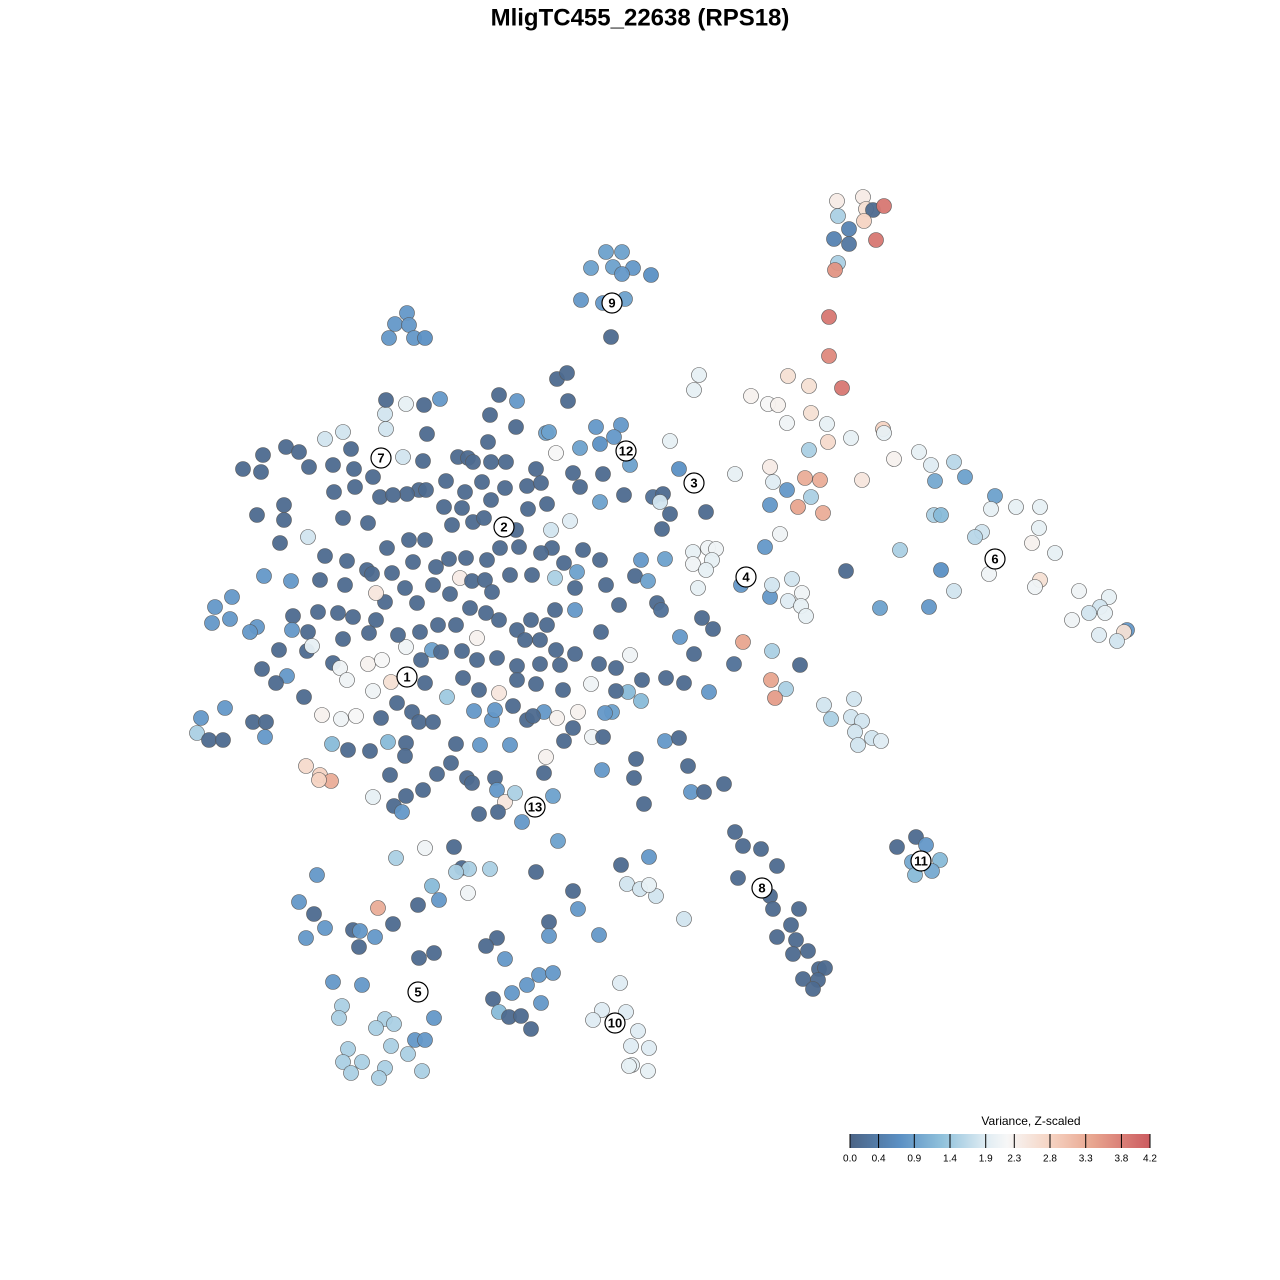 This screenshot has width=1280, height=1280. What do you see at coordinates (1086, 1159) in the screenshot?
I see `colorbar-tick-label: 3.3` at bounding box center [1086, 1159].